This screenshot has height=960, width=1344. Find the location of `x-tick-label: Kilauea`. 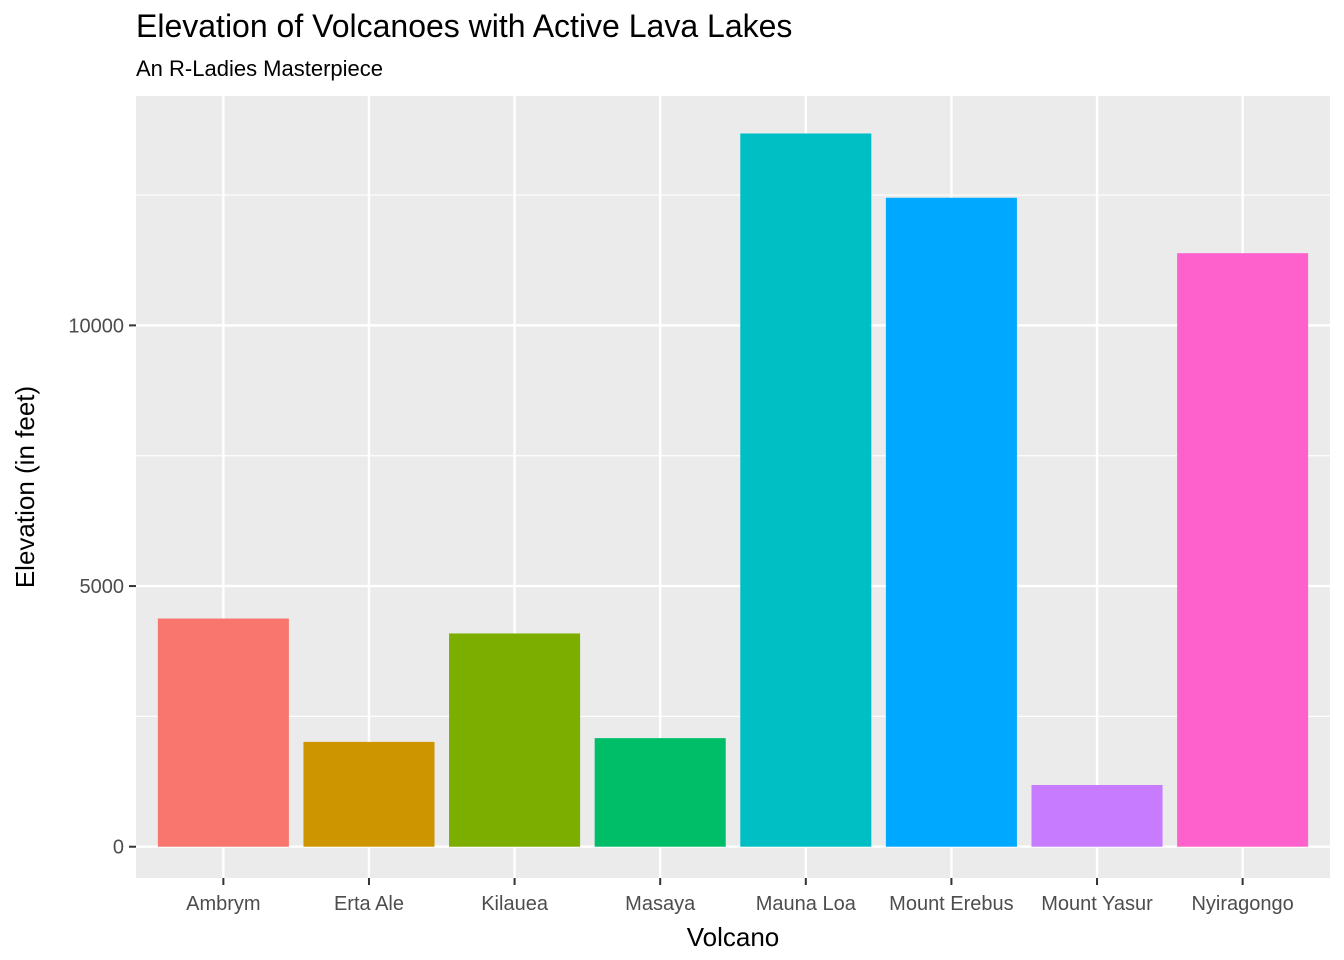

x-tick-label: Kilauea is located at coordinates (515, 904).